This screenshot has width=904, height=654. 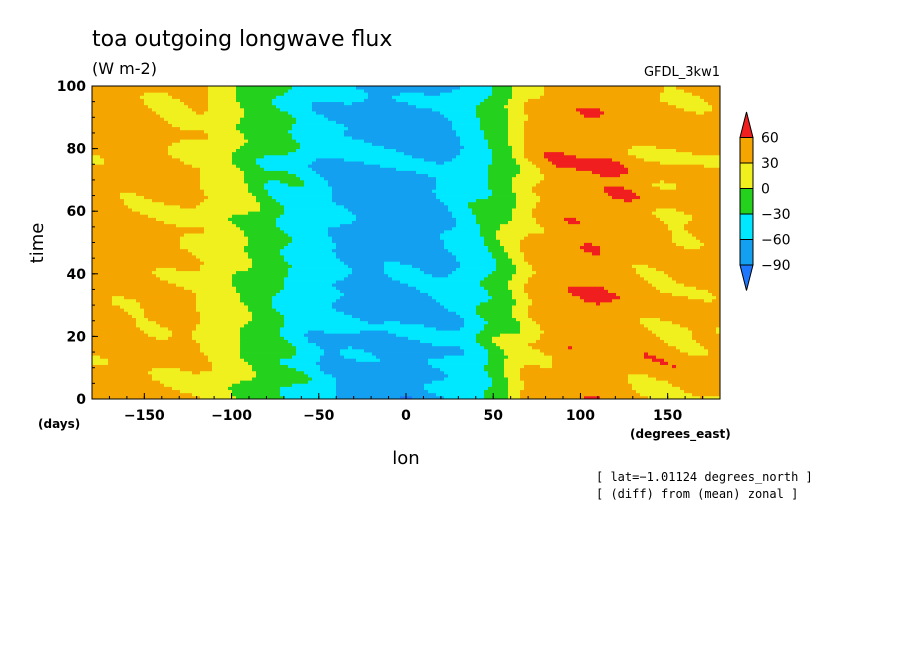 What do you see at coordinates (746, 277) in the screenshot?
I see `colorbar-min-triangle` at bounding box center [746, 277].